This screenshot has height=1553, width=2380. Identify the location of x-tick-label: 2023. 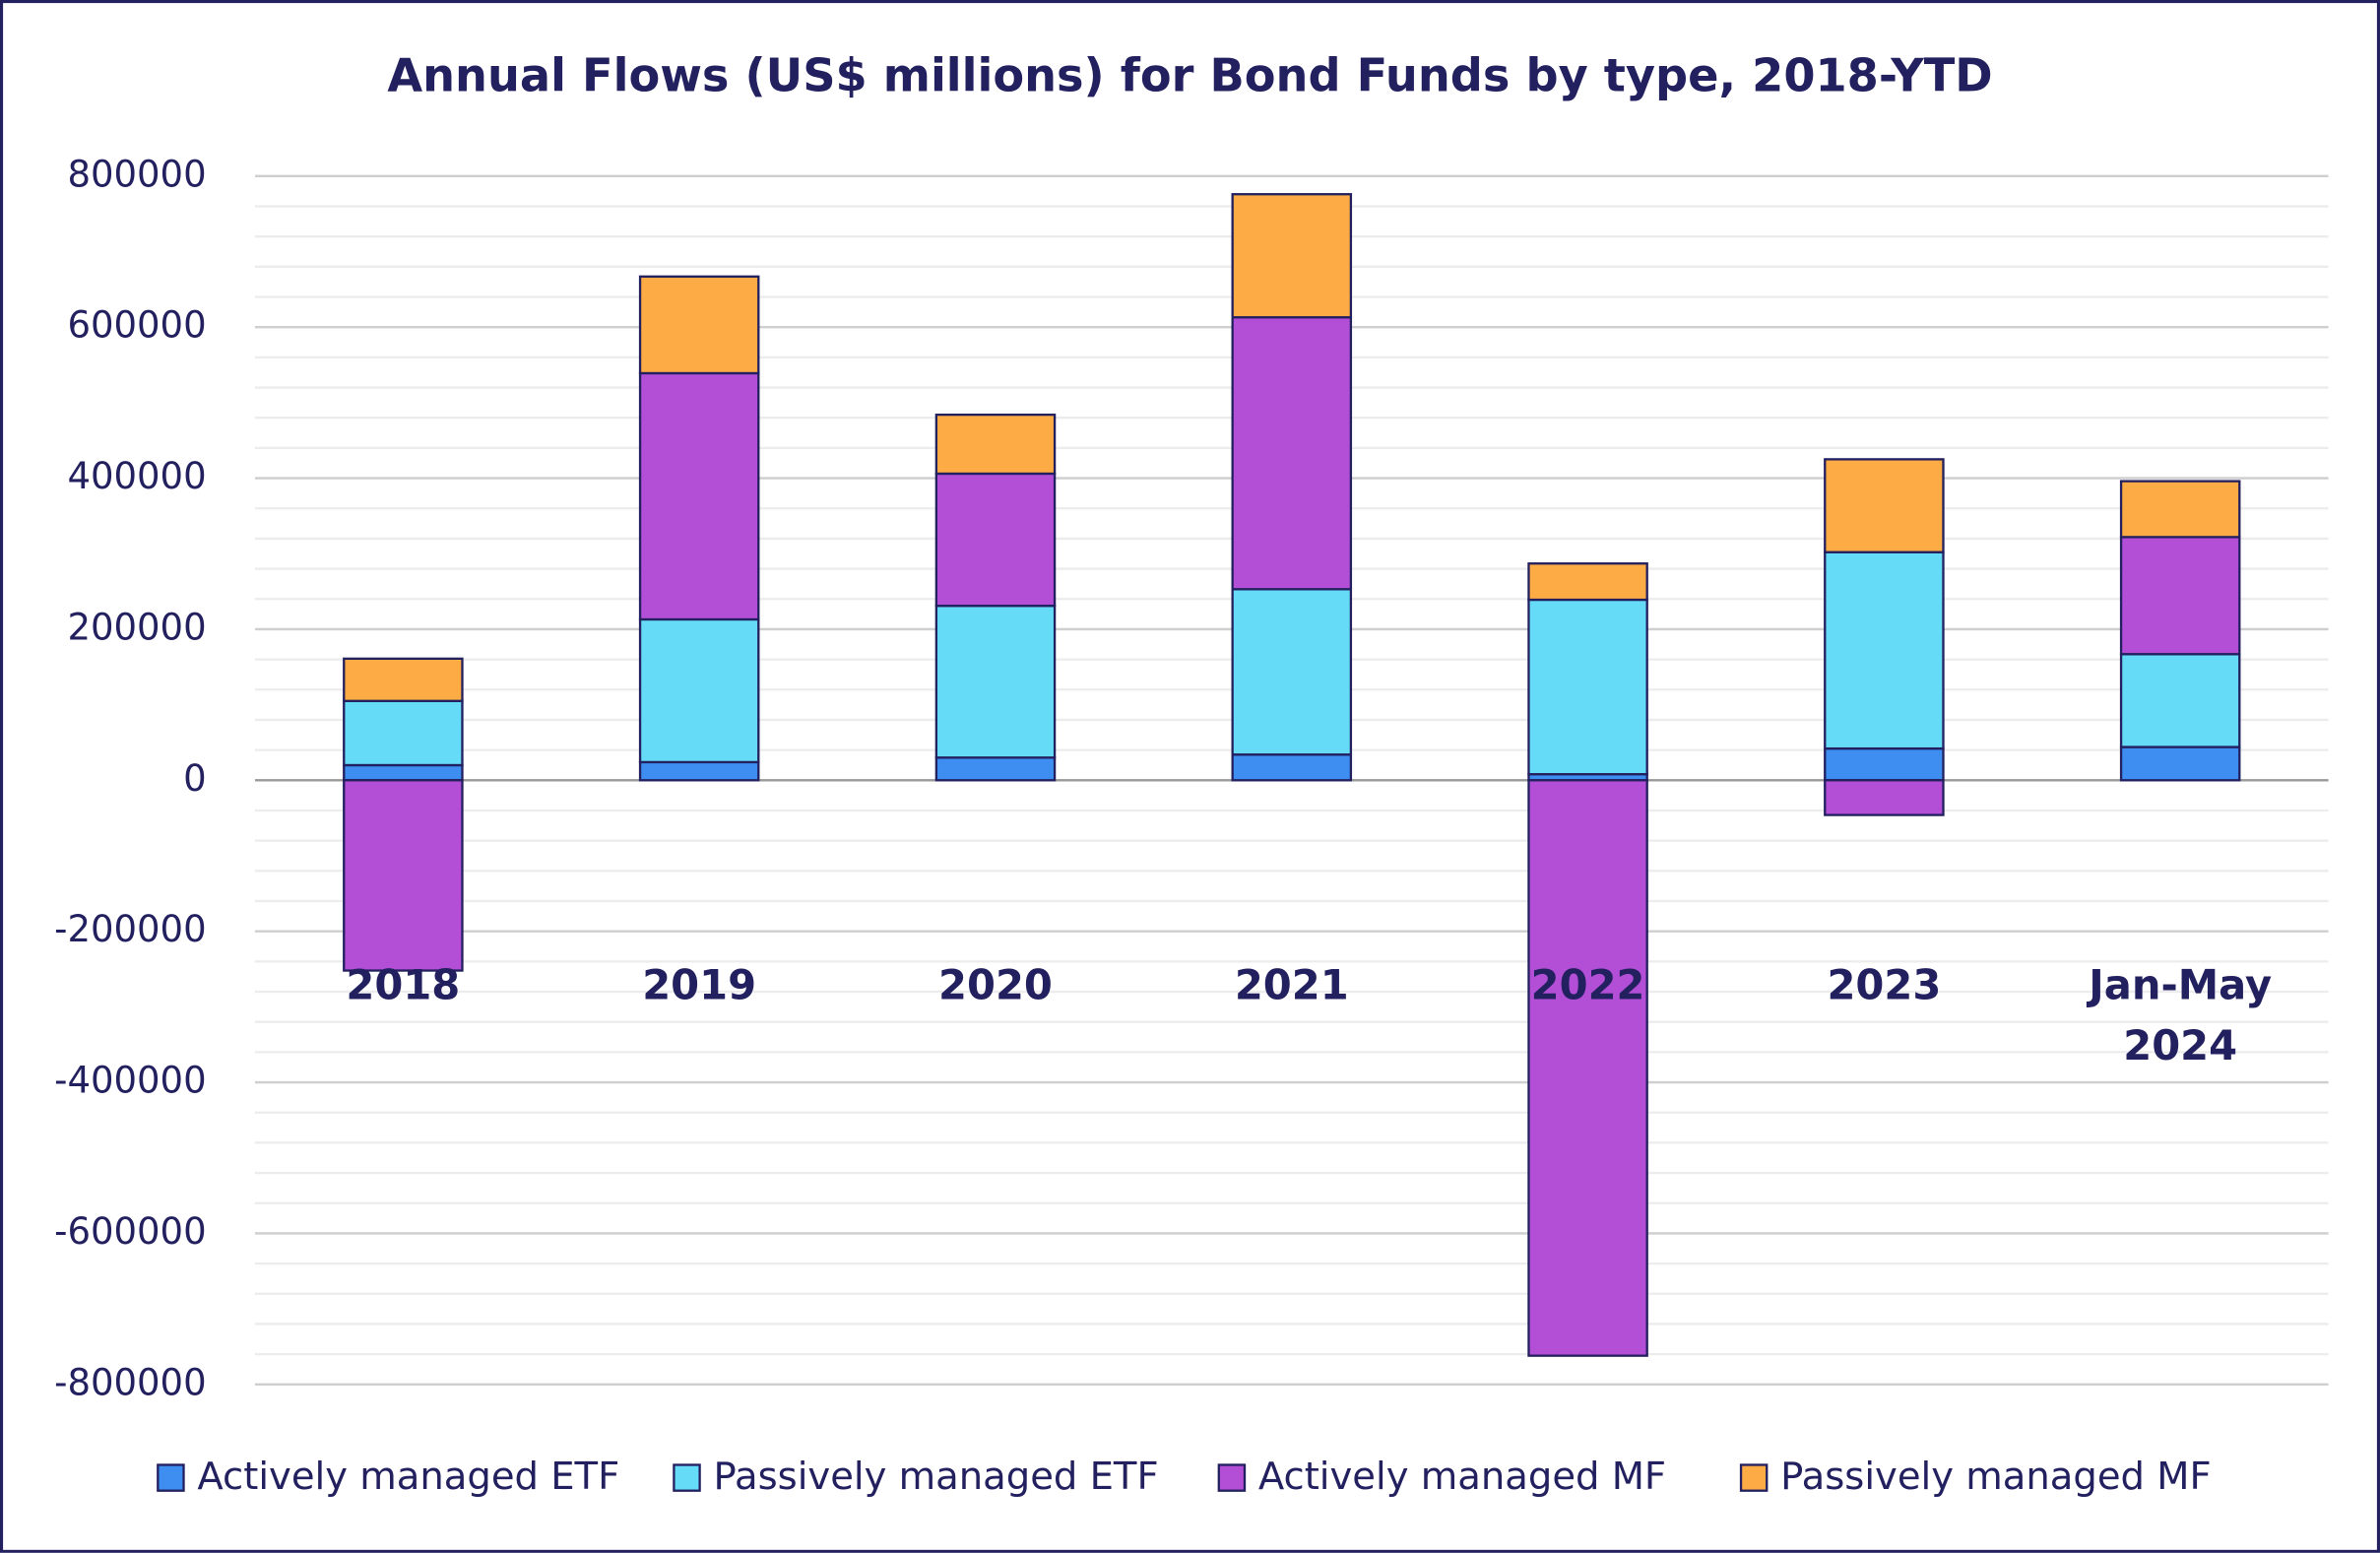
(1884, 986).